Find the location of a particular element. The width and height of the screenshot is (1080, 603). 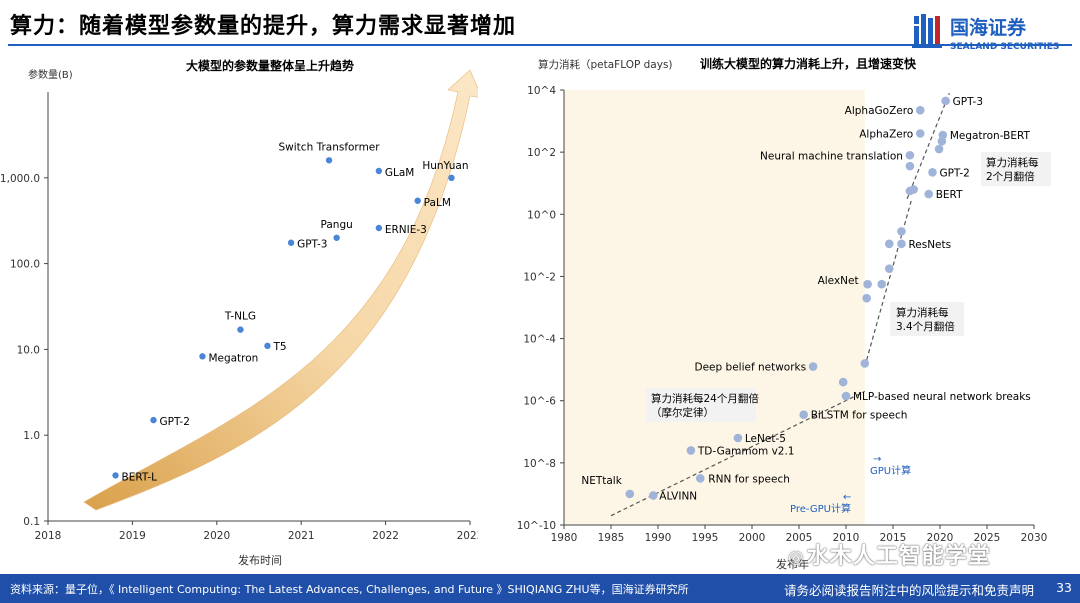

left-y-tick-label: 1.0 is located at coordinates (31, 436).